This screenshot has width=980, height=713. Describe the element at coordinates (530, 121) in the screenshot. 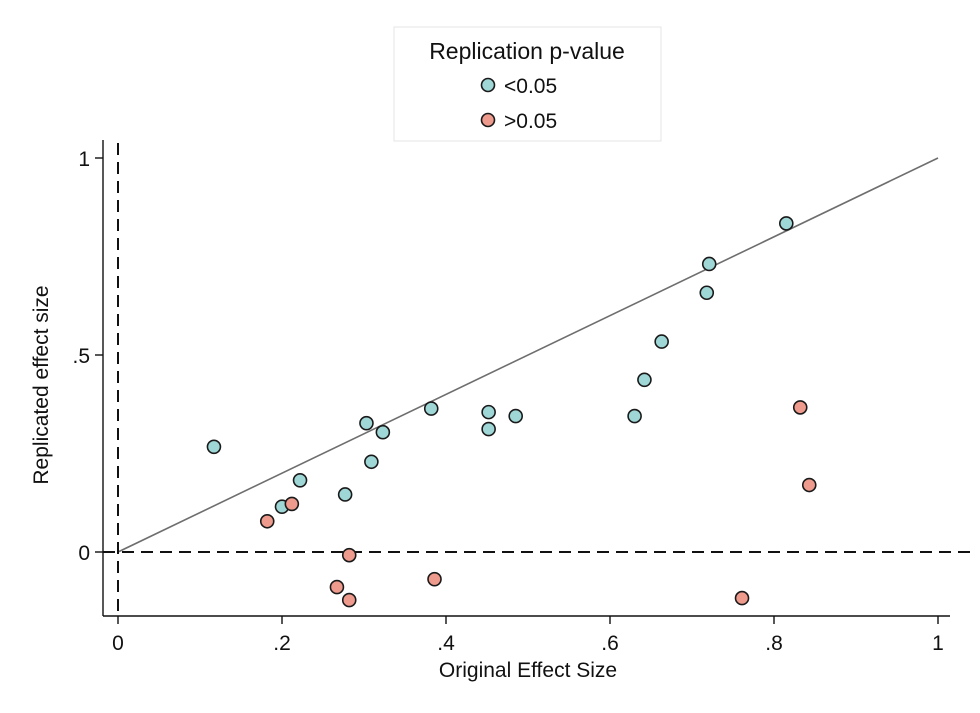

I see `legend-label-above-005: >0.05` at that location.